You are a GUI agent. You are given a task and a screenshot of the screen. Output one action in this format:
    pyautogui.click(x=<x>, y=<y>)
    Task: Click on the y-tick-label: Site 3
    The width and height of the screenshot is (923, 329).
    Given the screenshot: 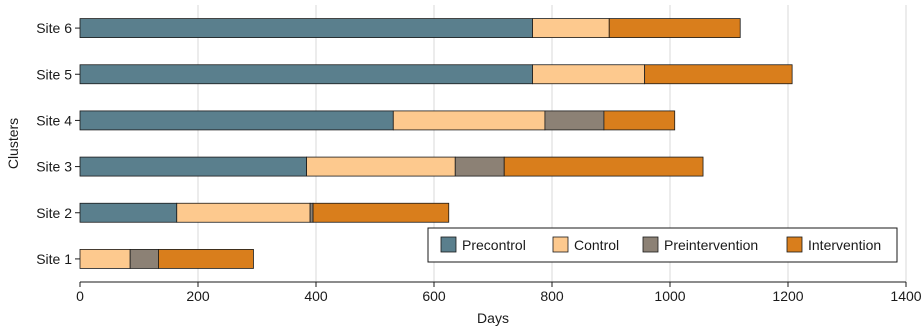 What is the action you would take?
    pyautogui.click(x=54, y=167)
    